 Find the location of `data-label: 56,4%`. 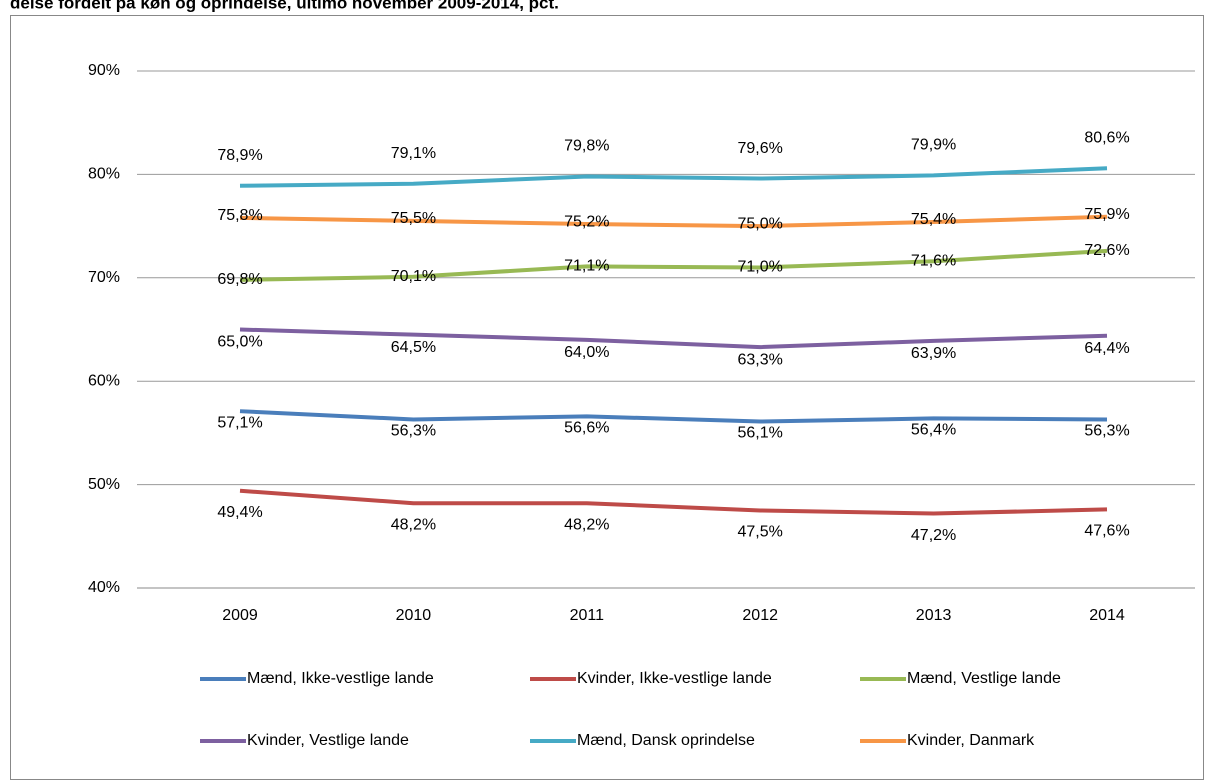

data-label: 56,4% is located at coordinates (933, 430).